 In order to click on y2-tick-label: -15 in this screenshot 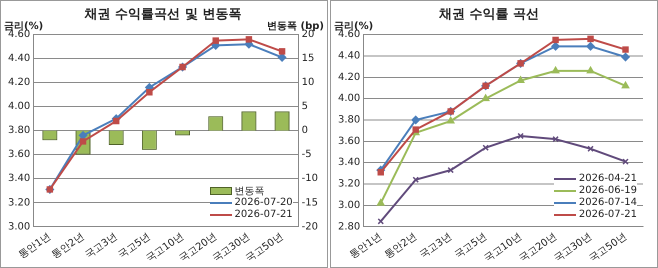, I will do `click(310, 202)`.